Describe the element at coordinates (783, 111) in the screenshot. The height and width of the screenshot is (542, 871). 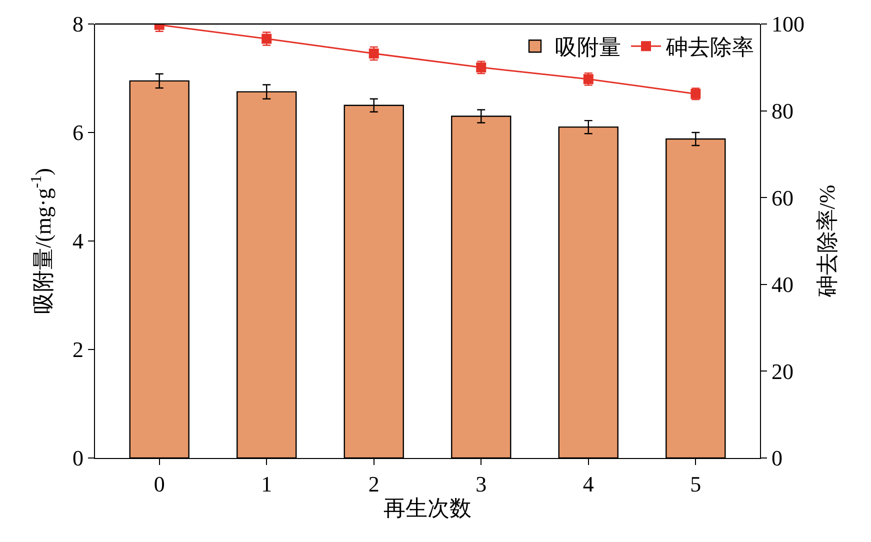
I see `y2-tick-label: 80` at that location.